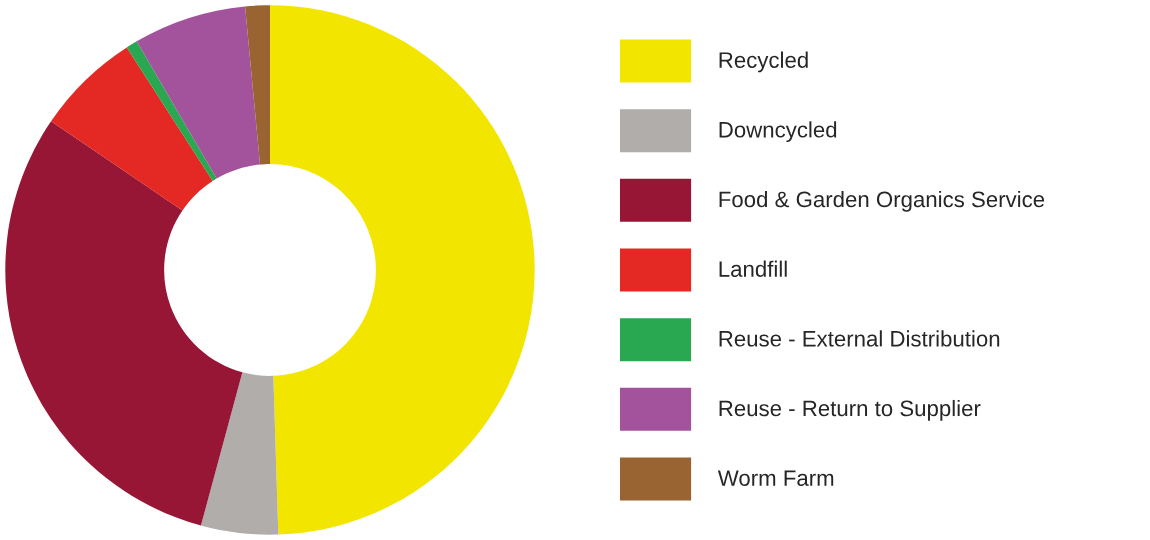  I want to click on legend-label: Downcycled, so click(778, 131).